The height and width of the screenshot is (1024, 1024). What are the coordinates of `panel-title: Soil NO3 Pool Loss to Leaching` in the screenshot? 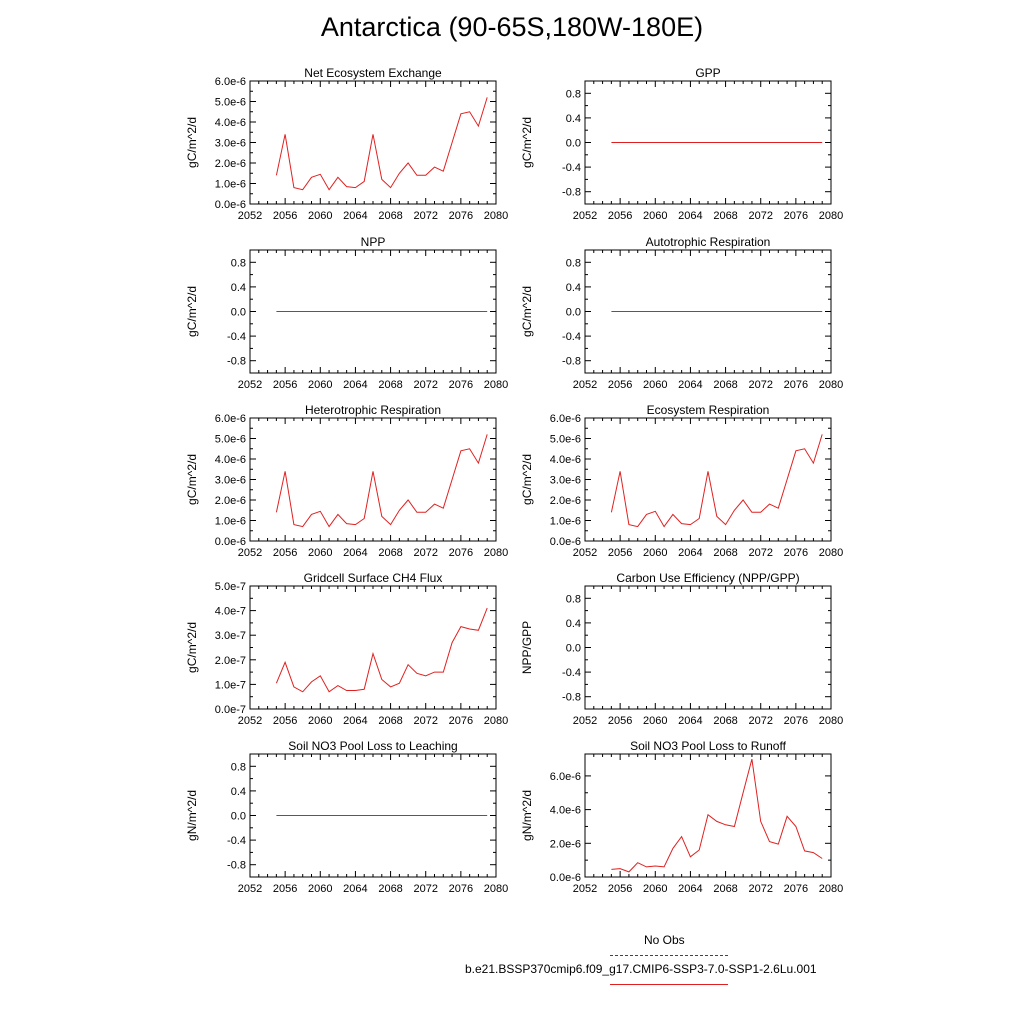 It's located at (372, 746).